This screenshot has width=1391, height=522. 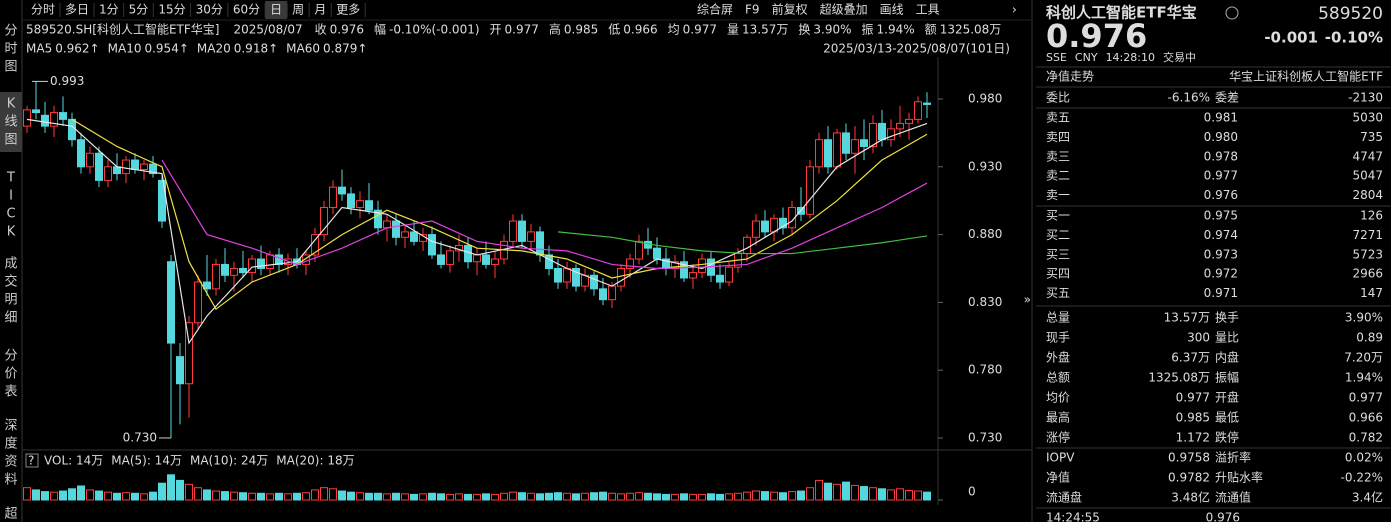 What do you see at coordinates (10, 392) in the screenshot?
I see `side-tab: 表` at bounding box center [10, 392].